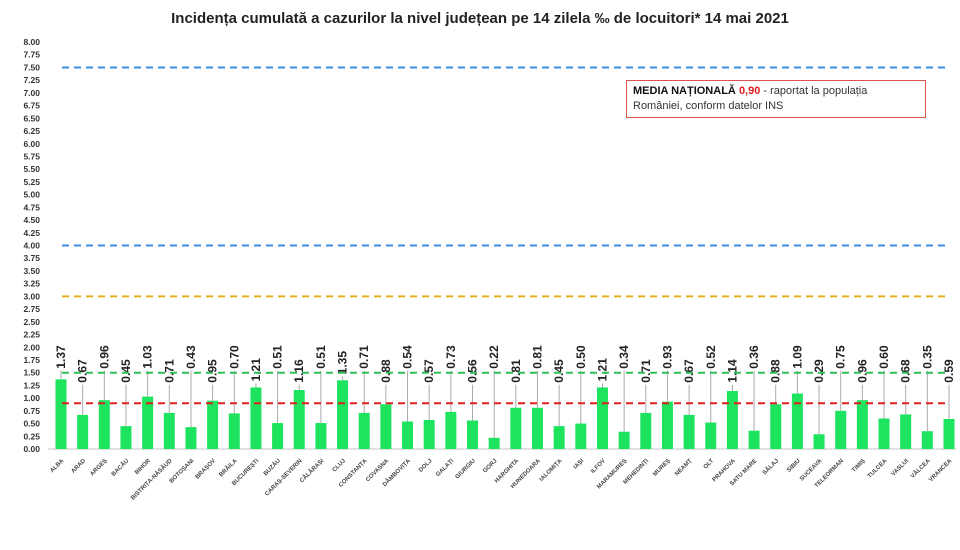 This screenshot has width=960, height=550. What do you see at coordinates (841, 357) in the screenshot?
I see `data-label: 0.75` at bounding box center [841, 357].